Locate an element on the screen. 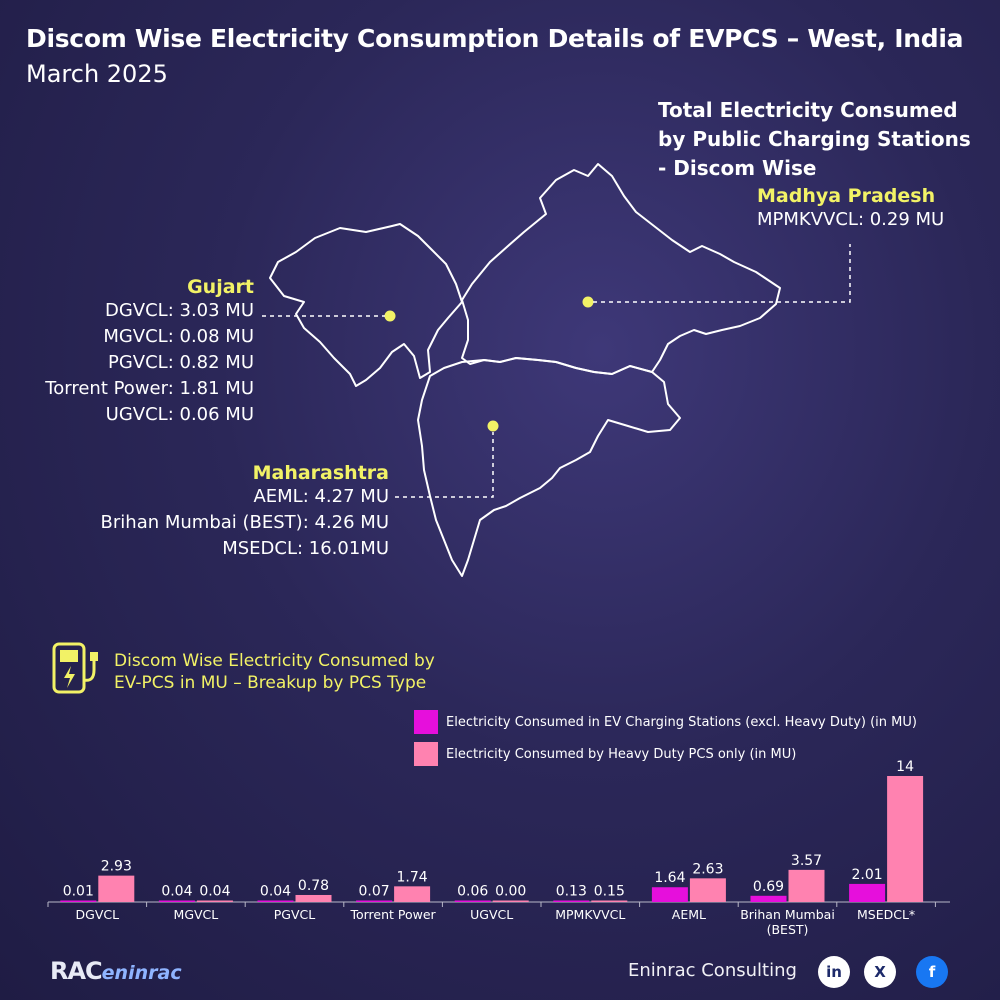 The image size is (1000, 1000). bar-value-label: 14 is located at coordinates (905, 767).